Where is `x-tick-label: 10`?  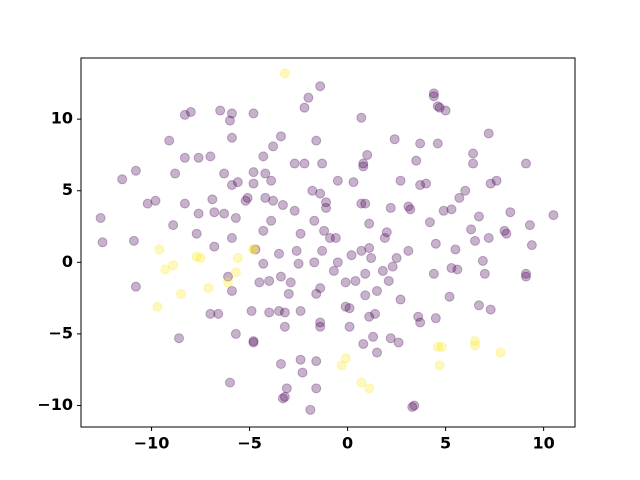 x-tick-label: 10 is located at coordinates (544, 443).